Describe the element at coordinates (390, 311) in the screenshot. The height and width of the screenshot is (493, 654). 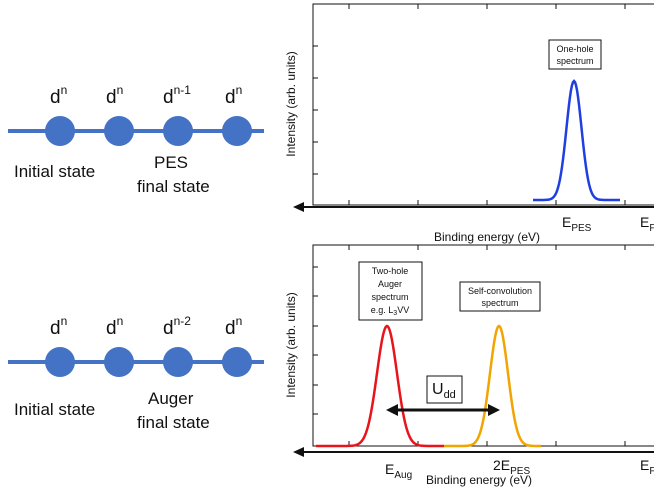
I see `two-hole-label-line4: e.g. L3VV` at that location.